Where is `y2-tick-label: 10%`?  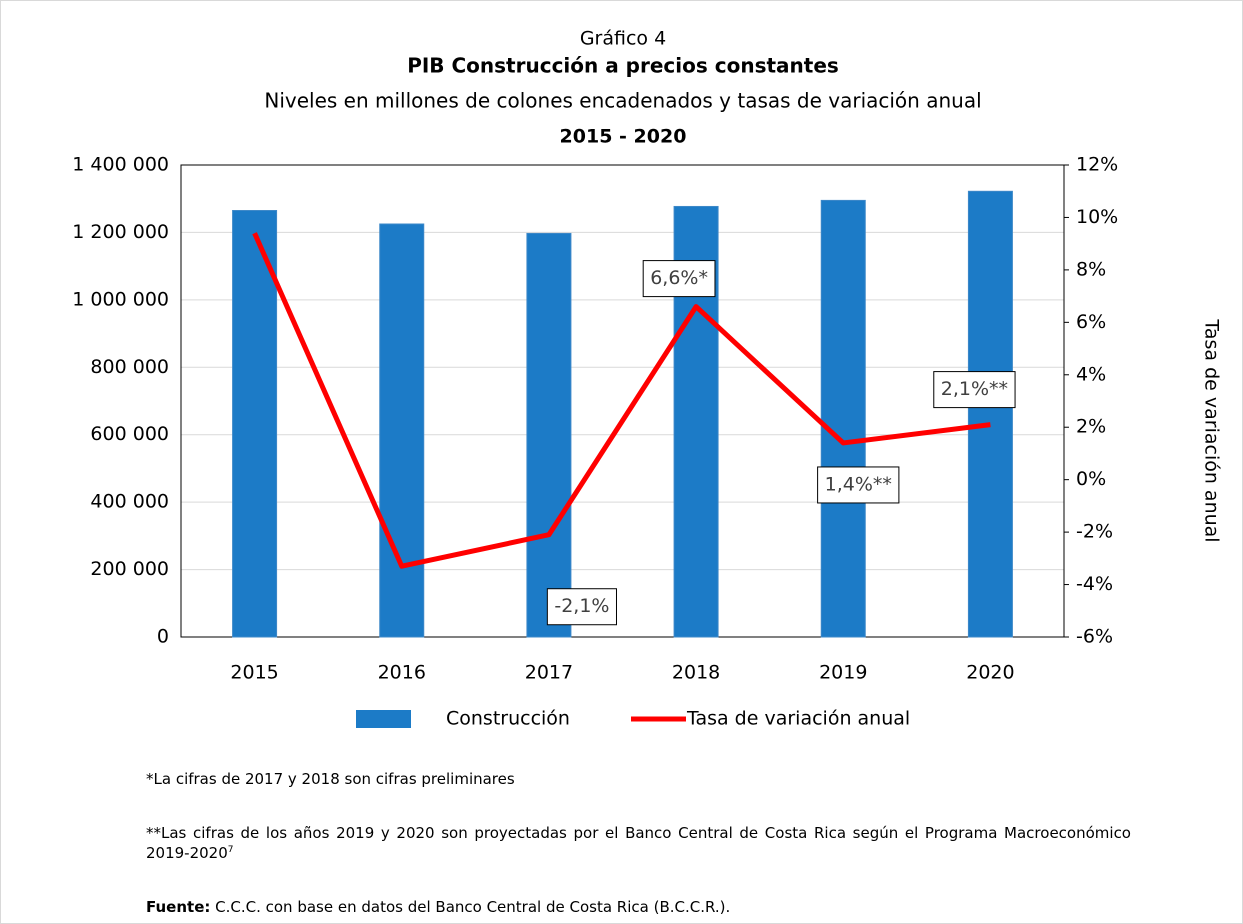
y2-tick-label: 10% is located at coordinates (1097, 217).